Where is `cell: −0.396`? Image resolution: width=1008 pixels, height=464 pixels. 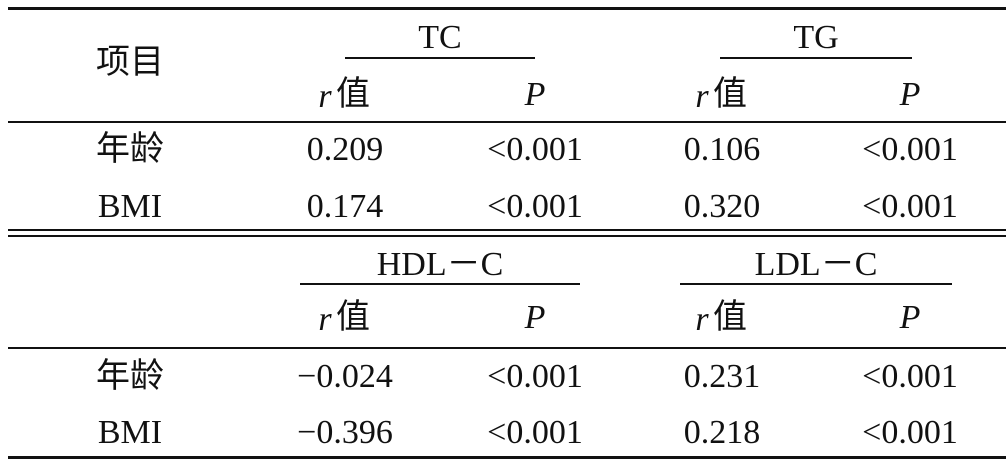 cell: −0.396 is located at coordinates (345, 432).